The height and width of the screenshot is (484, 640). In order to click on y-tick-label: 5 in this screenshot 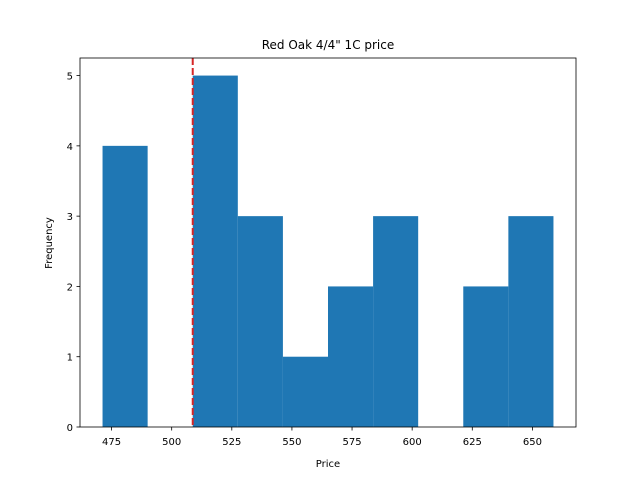, I will do `click(70, 77)`.